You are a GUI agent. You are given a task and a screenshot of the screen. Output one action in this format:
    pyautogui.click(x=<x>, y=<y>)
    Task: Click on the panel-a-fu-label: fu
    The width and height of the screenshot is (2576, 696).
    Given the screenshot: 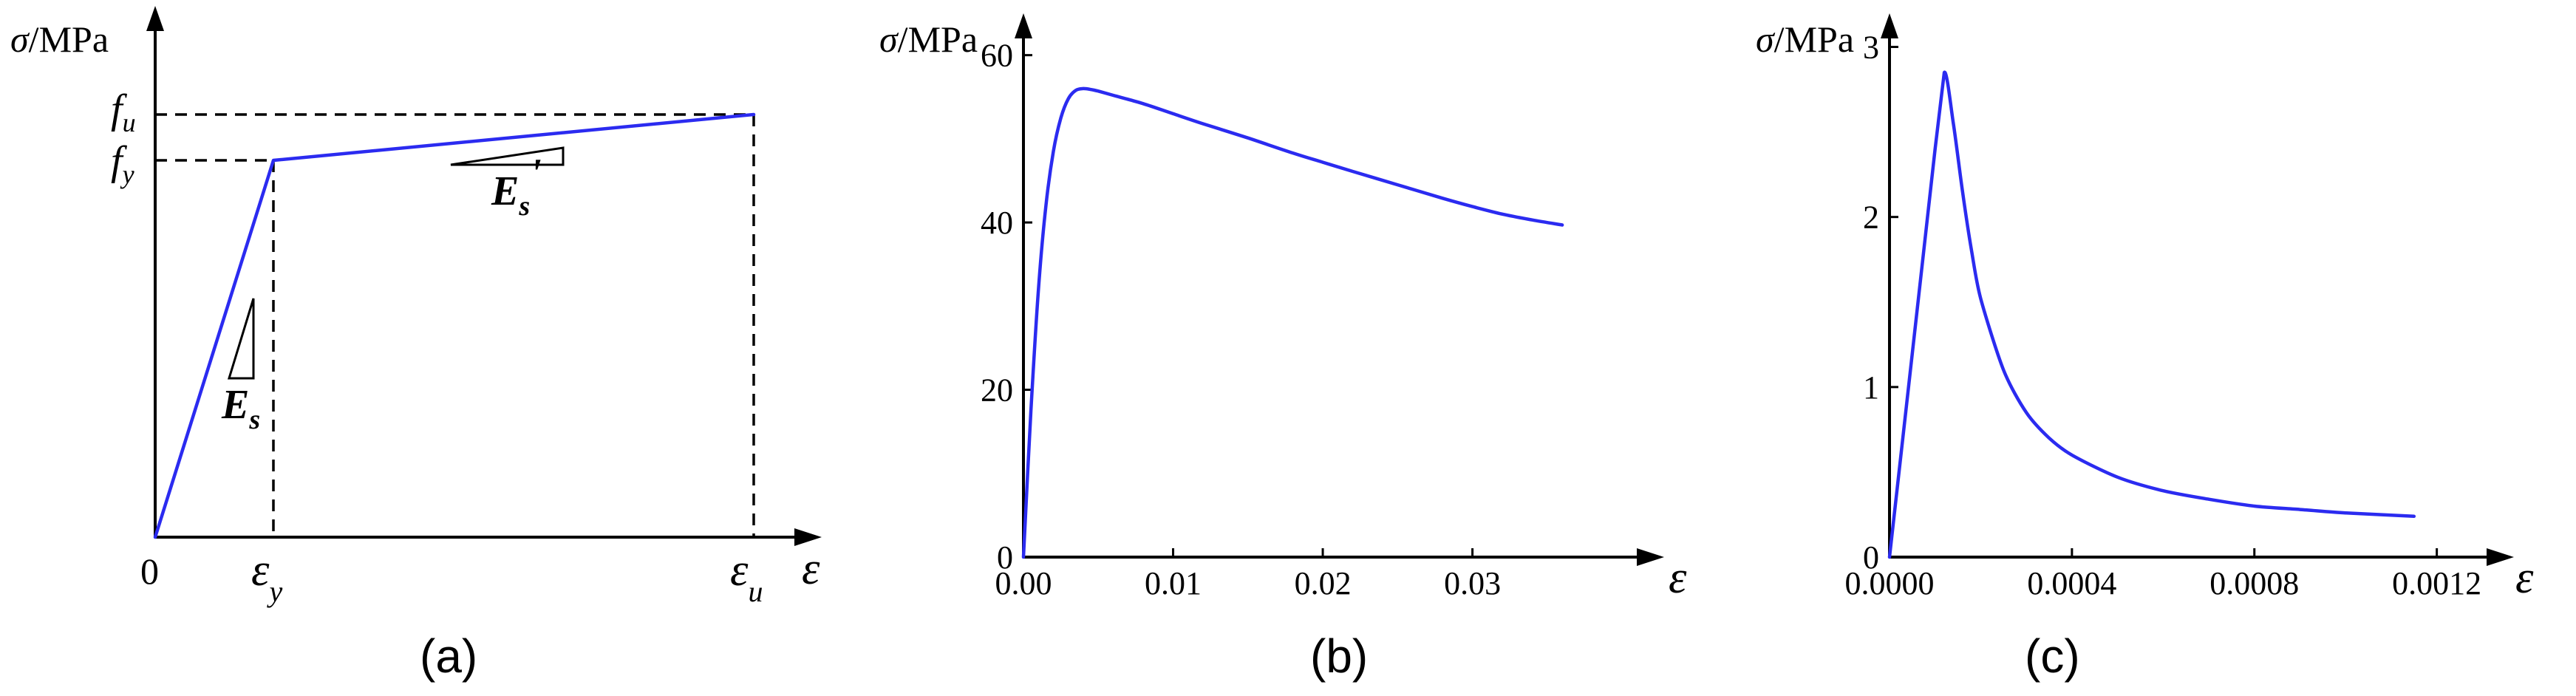 What is the action you would take?
    pyautogui.click(x=123, y=111)
    